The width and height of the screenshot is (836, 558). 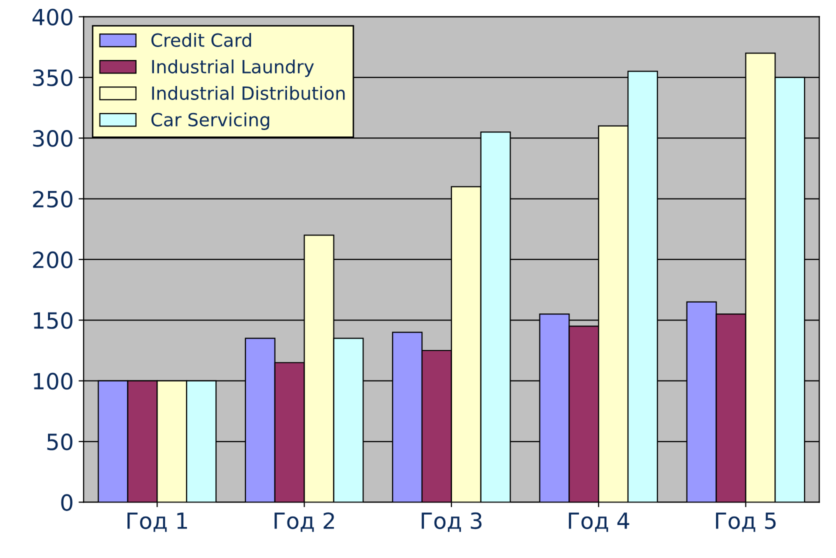 I want to click on y-tick-label: 100, so click(x=53, y=381).